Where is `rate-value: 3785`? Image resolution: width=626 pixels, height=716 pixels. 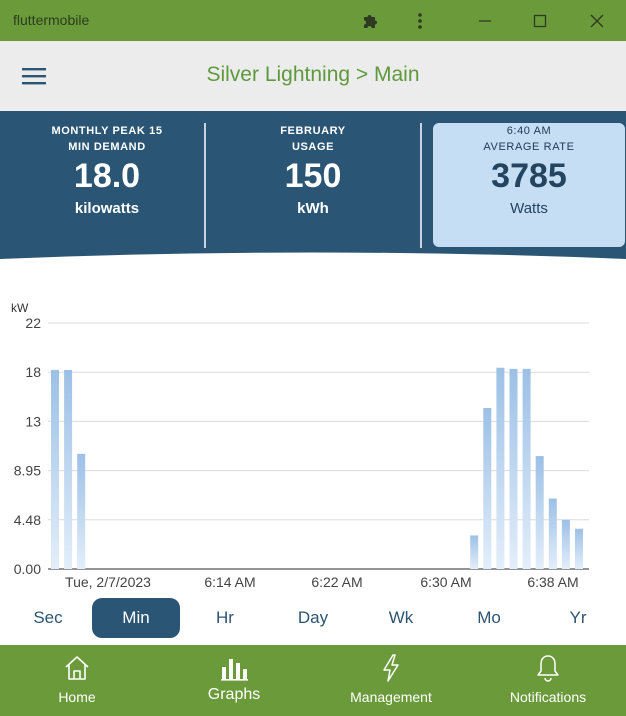 rate-value: 3785 is located at coordinates (529, 176).